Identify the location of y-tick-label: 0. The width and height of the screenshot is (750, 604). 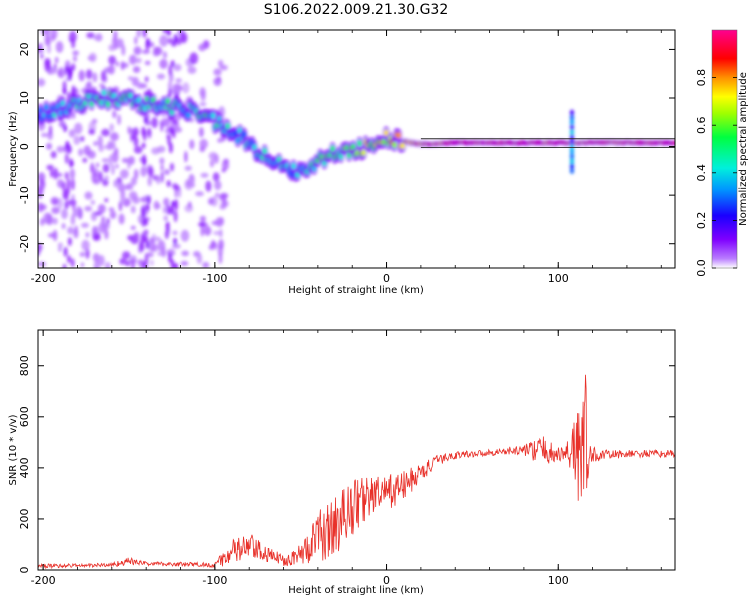
(24, 146).